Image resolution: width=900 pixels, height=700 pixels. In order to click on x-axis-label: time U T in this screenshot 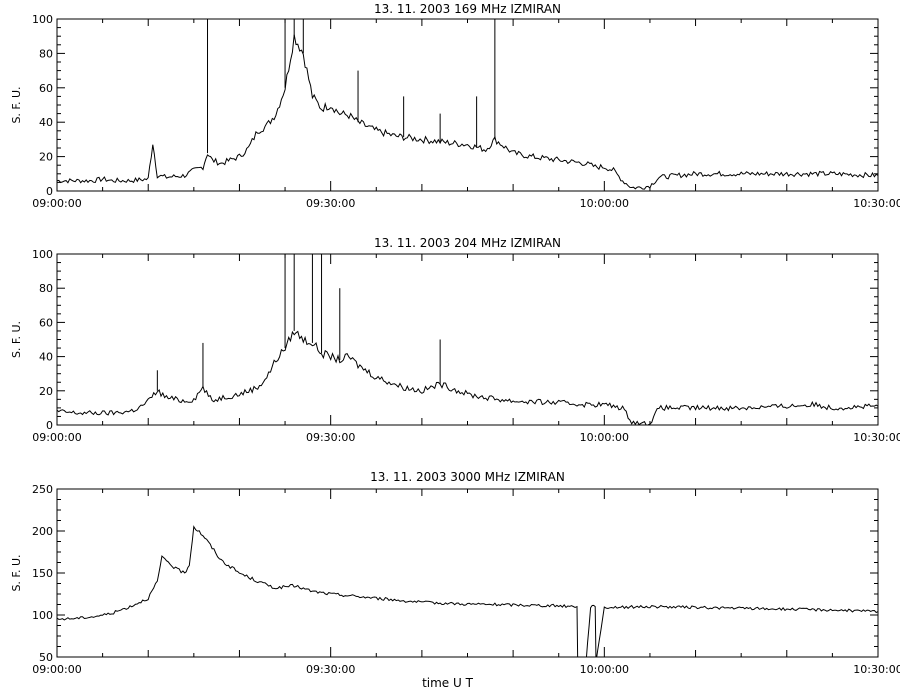, I will do `click(448, 683)`.